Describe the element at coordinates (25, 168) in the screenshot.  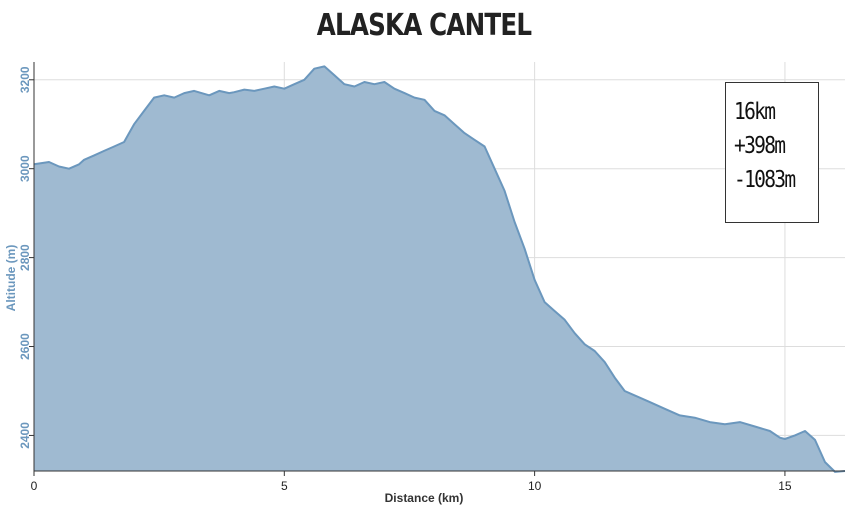
I see `y-tick-label: 3000` at that location.